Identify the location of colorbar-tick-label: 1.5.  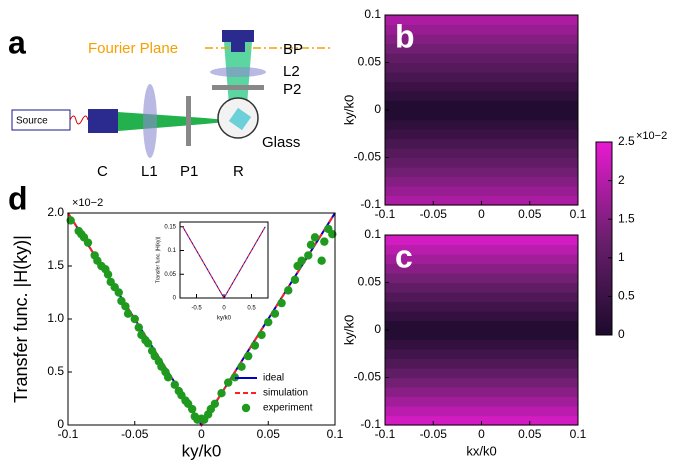
(626, 218).